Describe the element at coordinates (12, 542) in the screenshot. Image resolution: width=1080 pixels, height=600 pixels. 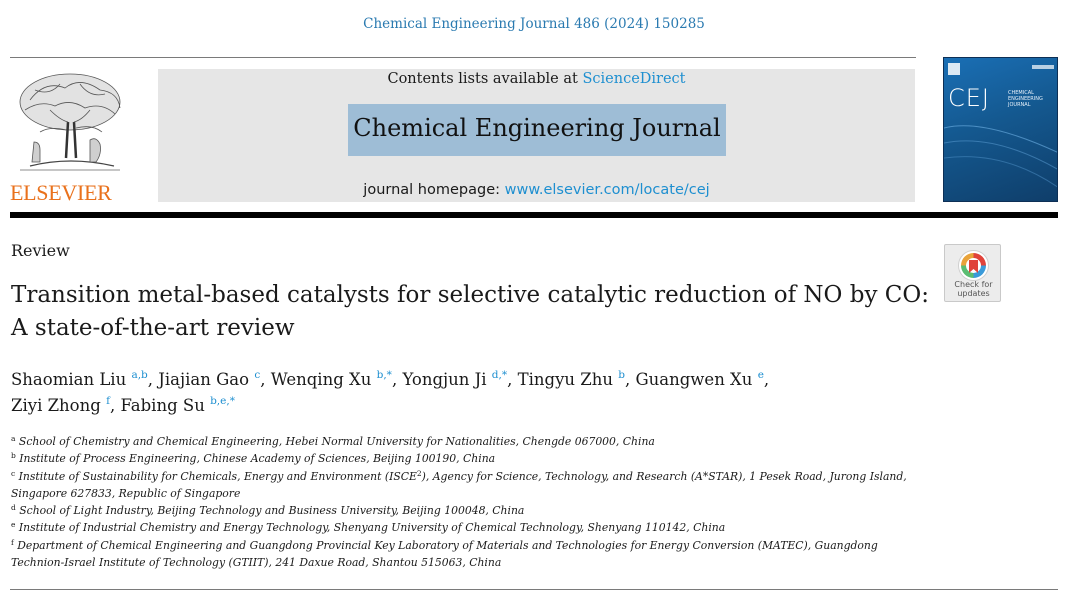
I see `affiliation-label: f` at that location.